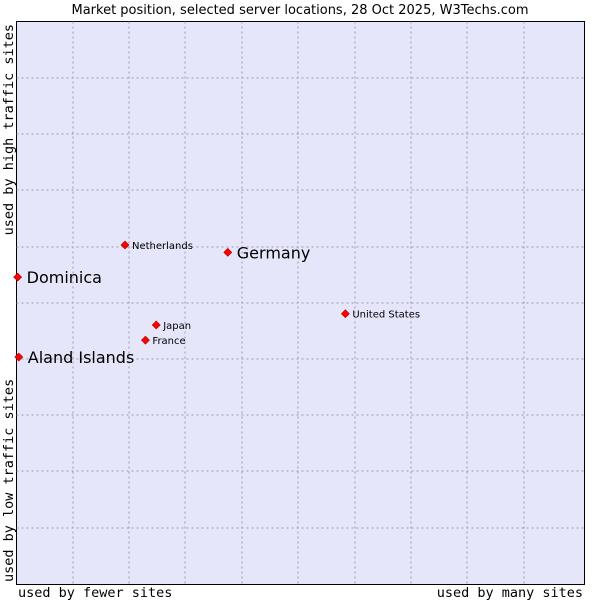 This screenshot has height=600, width=600. I want to click on data-label-germany: Germany, so click(274, 252).